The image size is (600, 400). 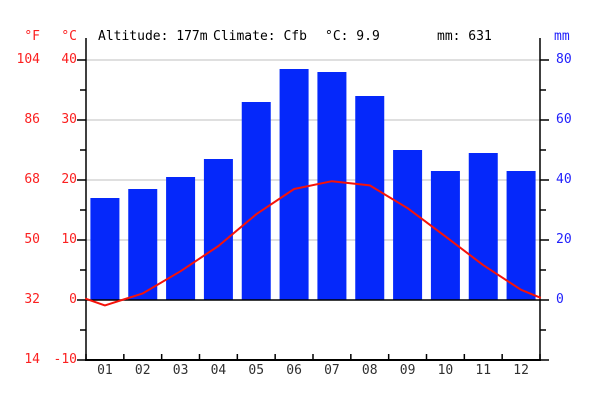 I want to click on fahrenheit-tick-label: 32, so click(x=32, y=299).